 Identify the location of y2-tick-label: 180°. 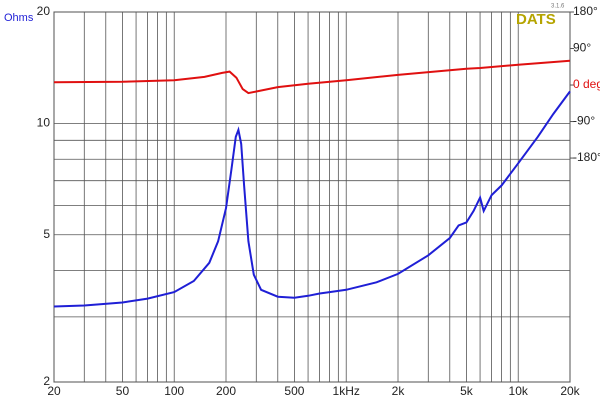
(585, 11).